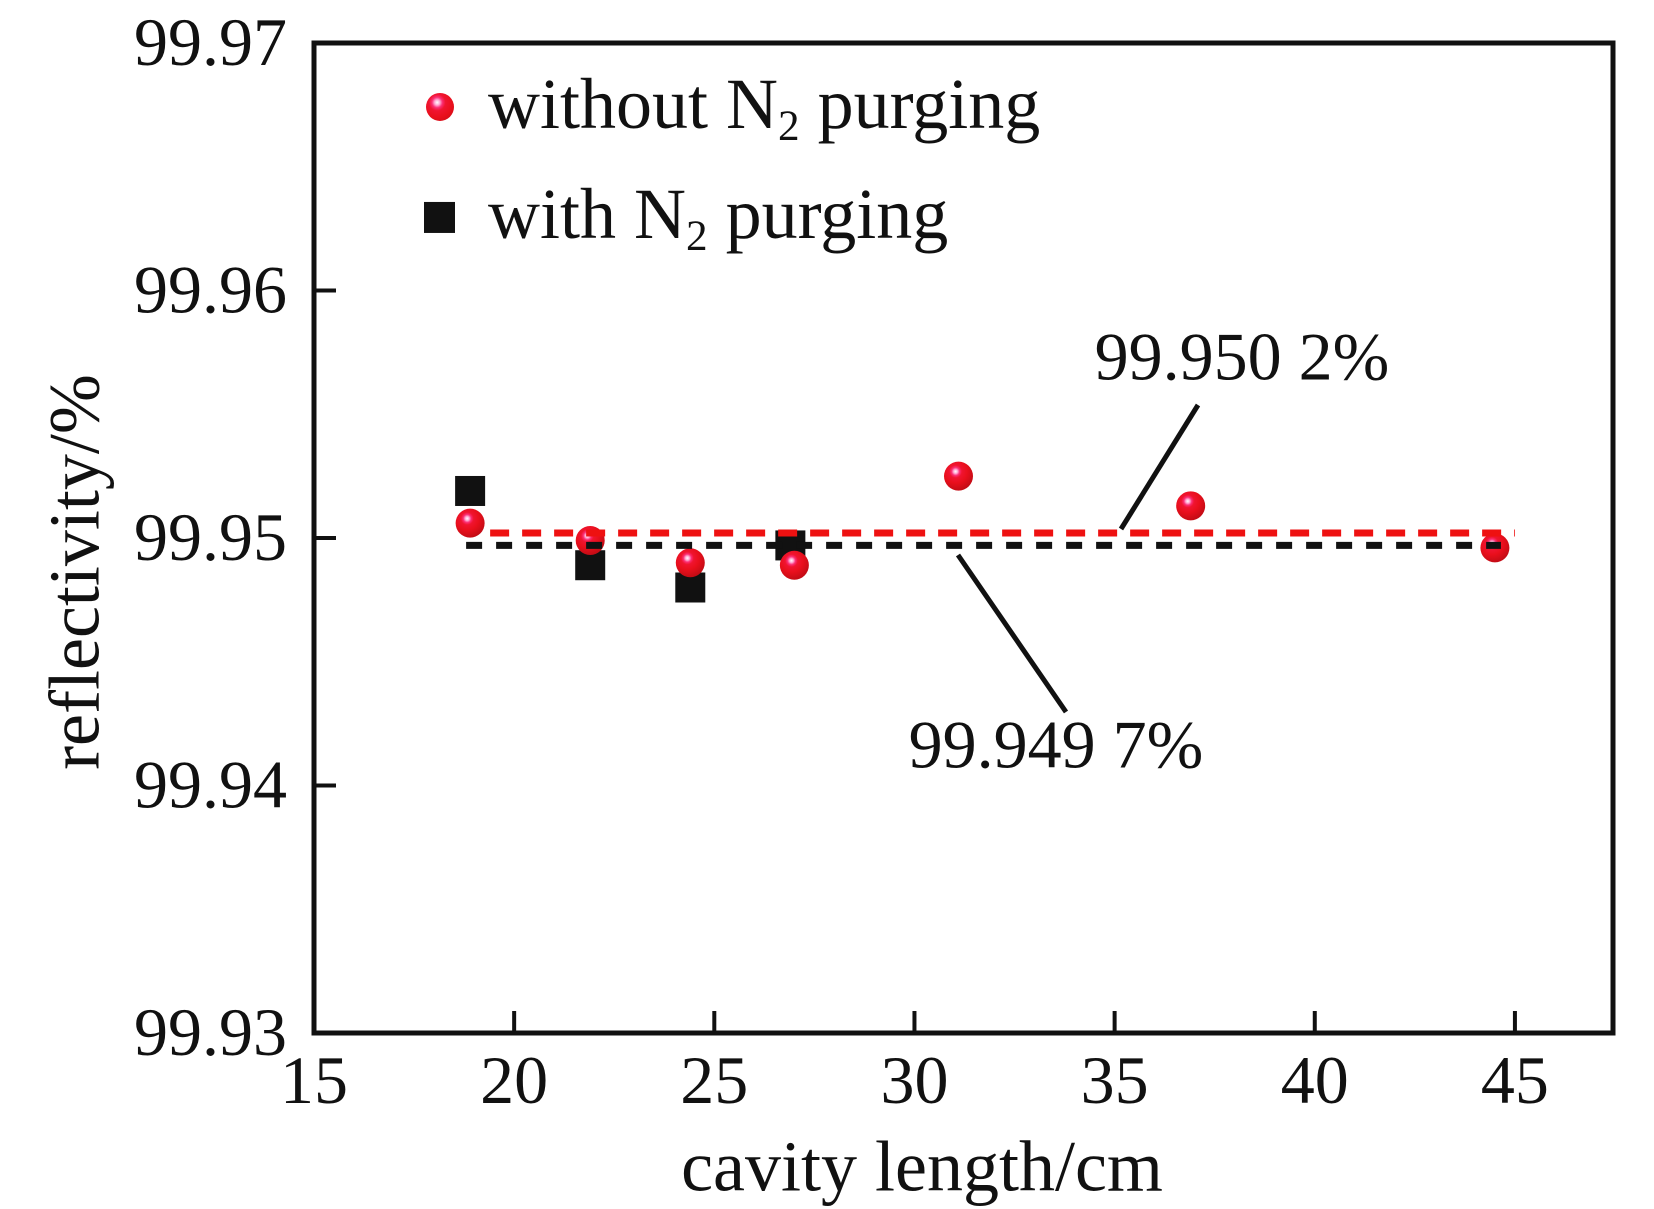 The image size is (1654, 1209). What do you see at coordinates (587, 213) in the screenshot?
I see `legend-label-text: with N` at bounding box center [587, 213].